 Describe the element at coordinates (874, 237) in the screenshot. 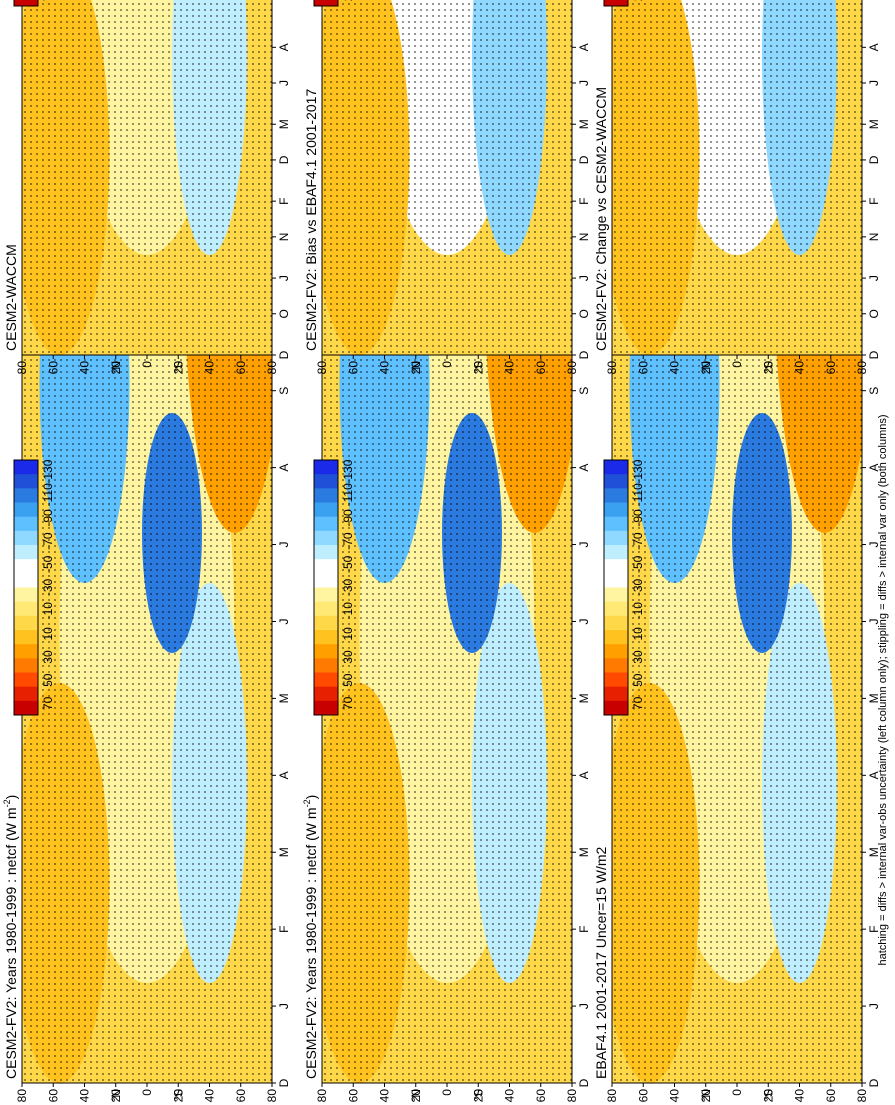

I see `month-tick-label: N` at that location.